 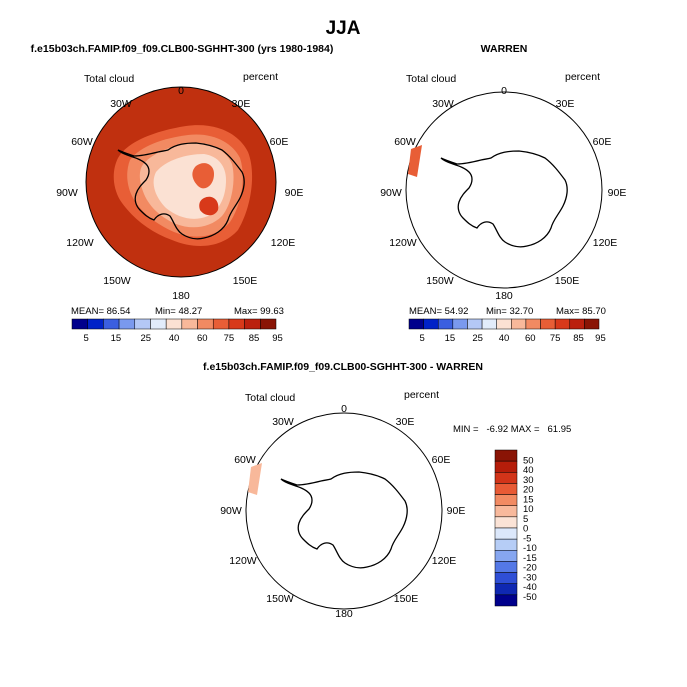 What do you see at coordinates (181, 191) in the screenshot?
I see `panel-model-coastline` at bounding box center [181, 191].